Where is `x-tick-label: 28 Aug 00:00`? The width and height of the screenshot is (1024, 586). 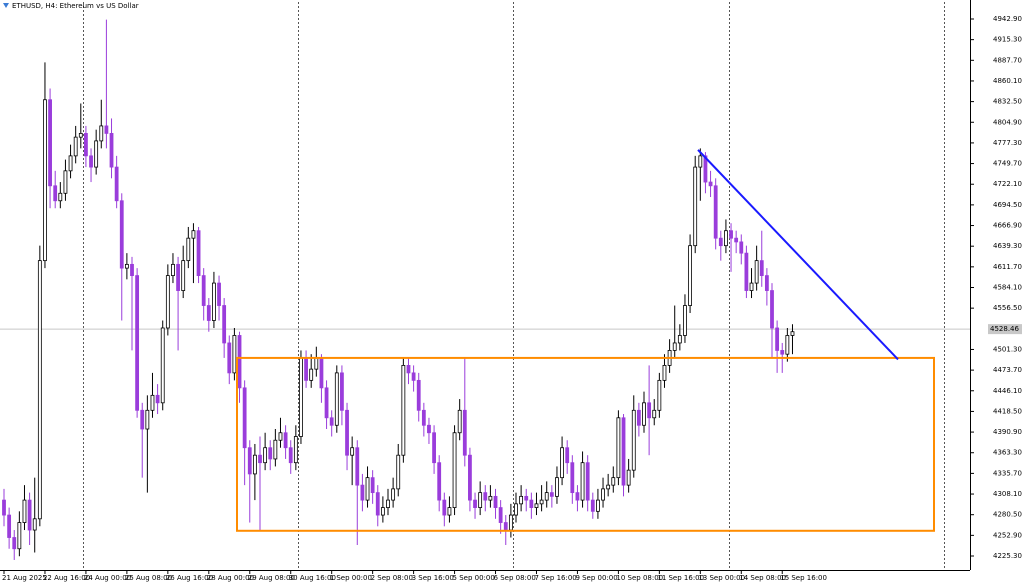
x-tick-label: 28 Aug 00:00 is located at coordinates (230, 578).